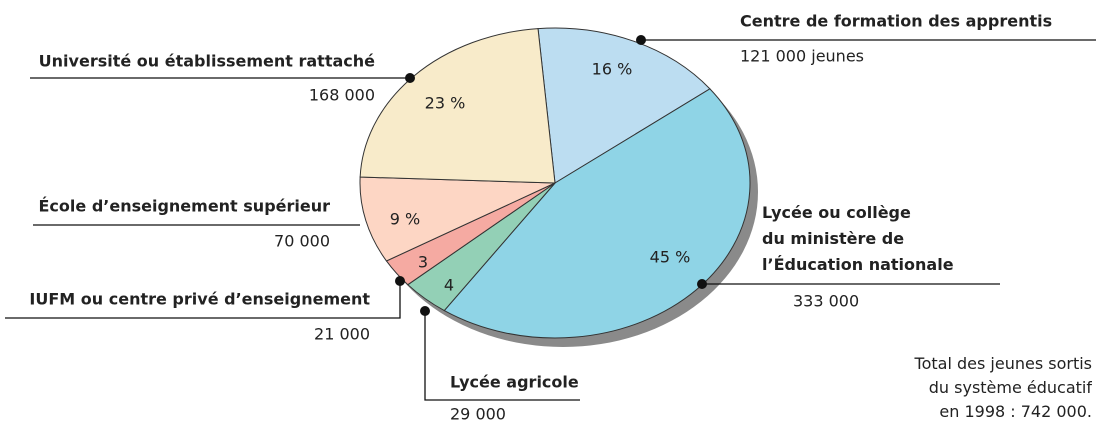  I want to click on value-label: 3, so click(423, 262).